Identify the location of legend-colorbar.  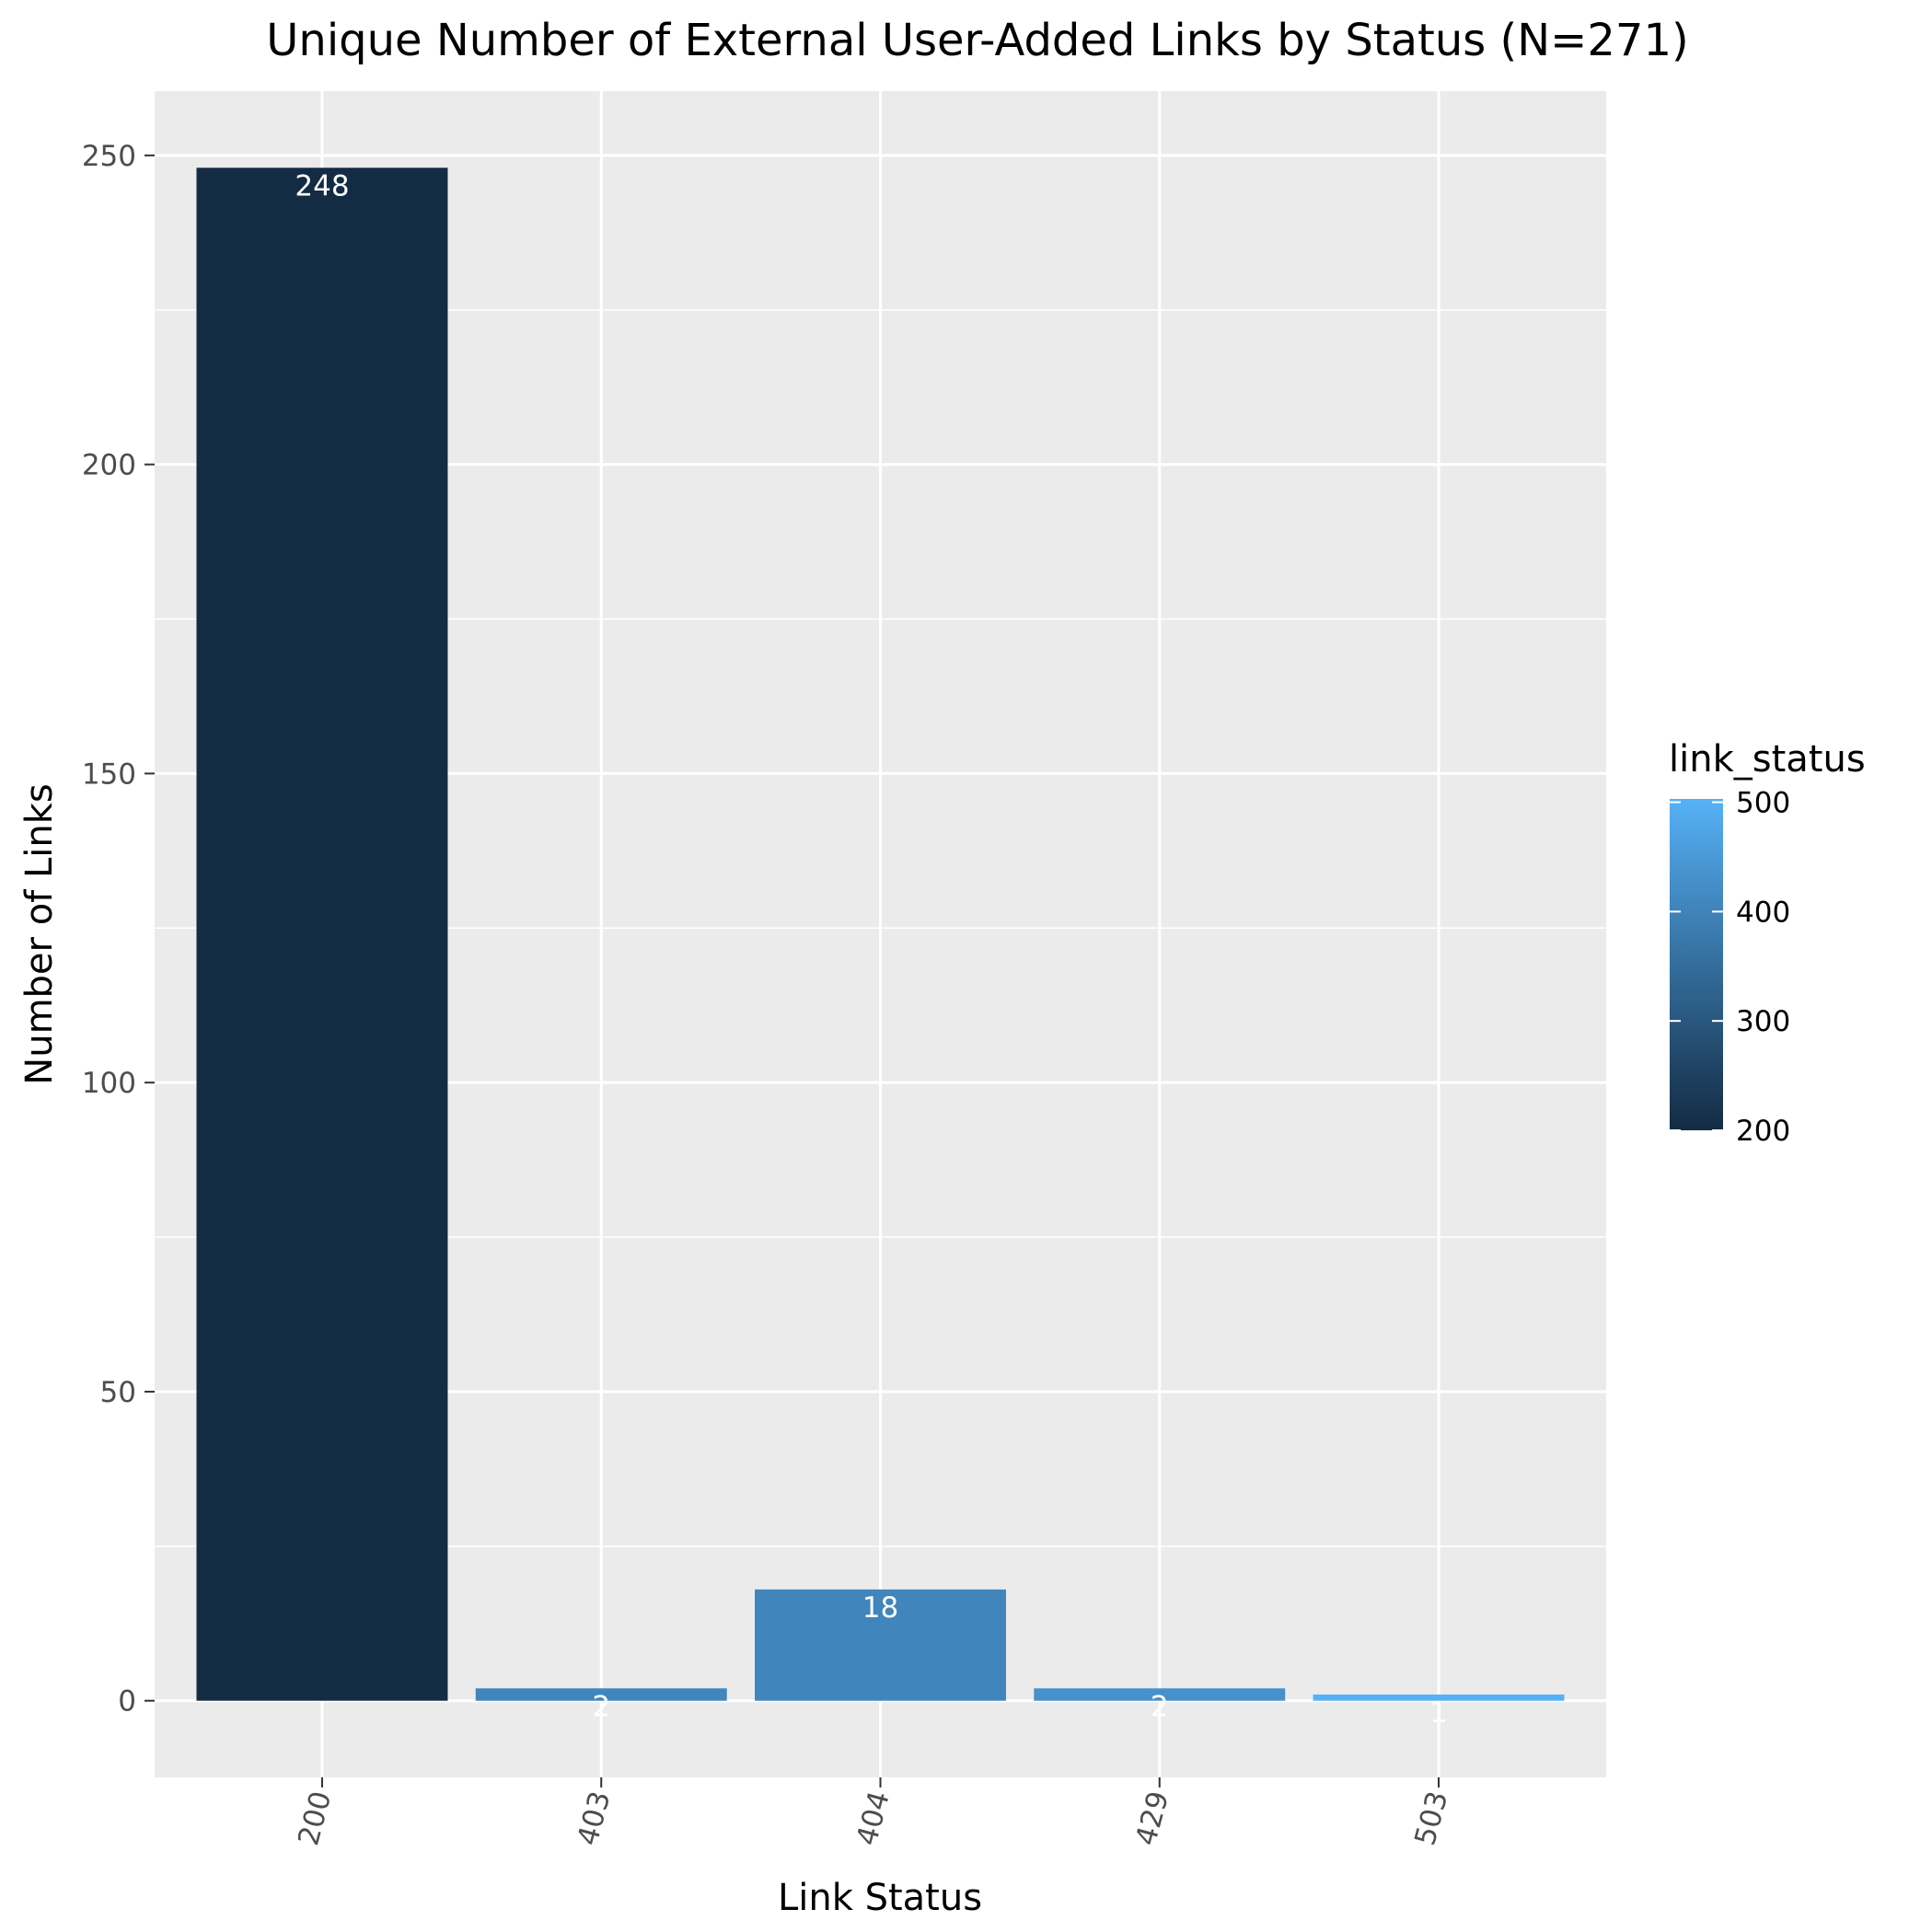
(1697, 965).